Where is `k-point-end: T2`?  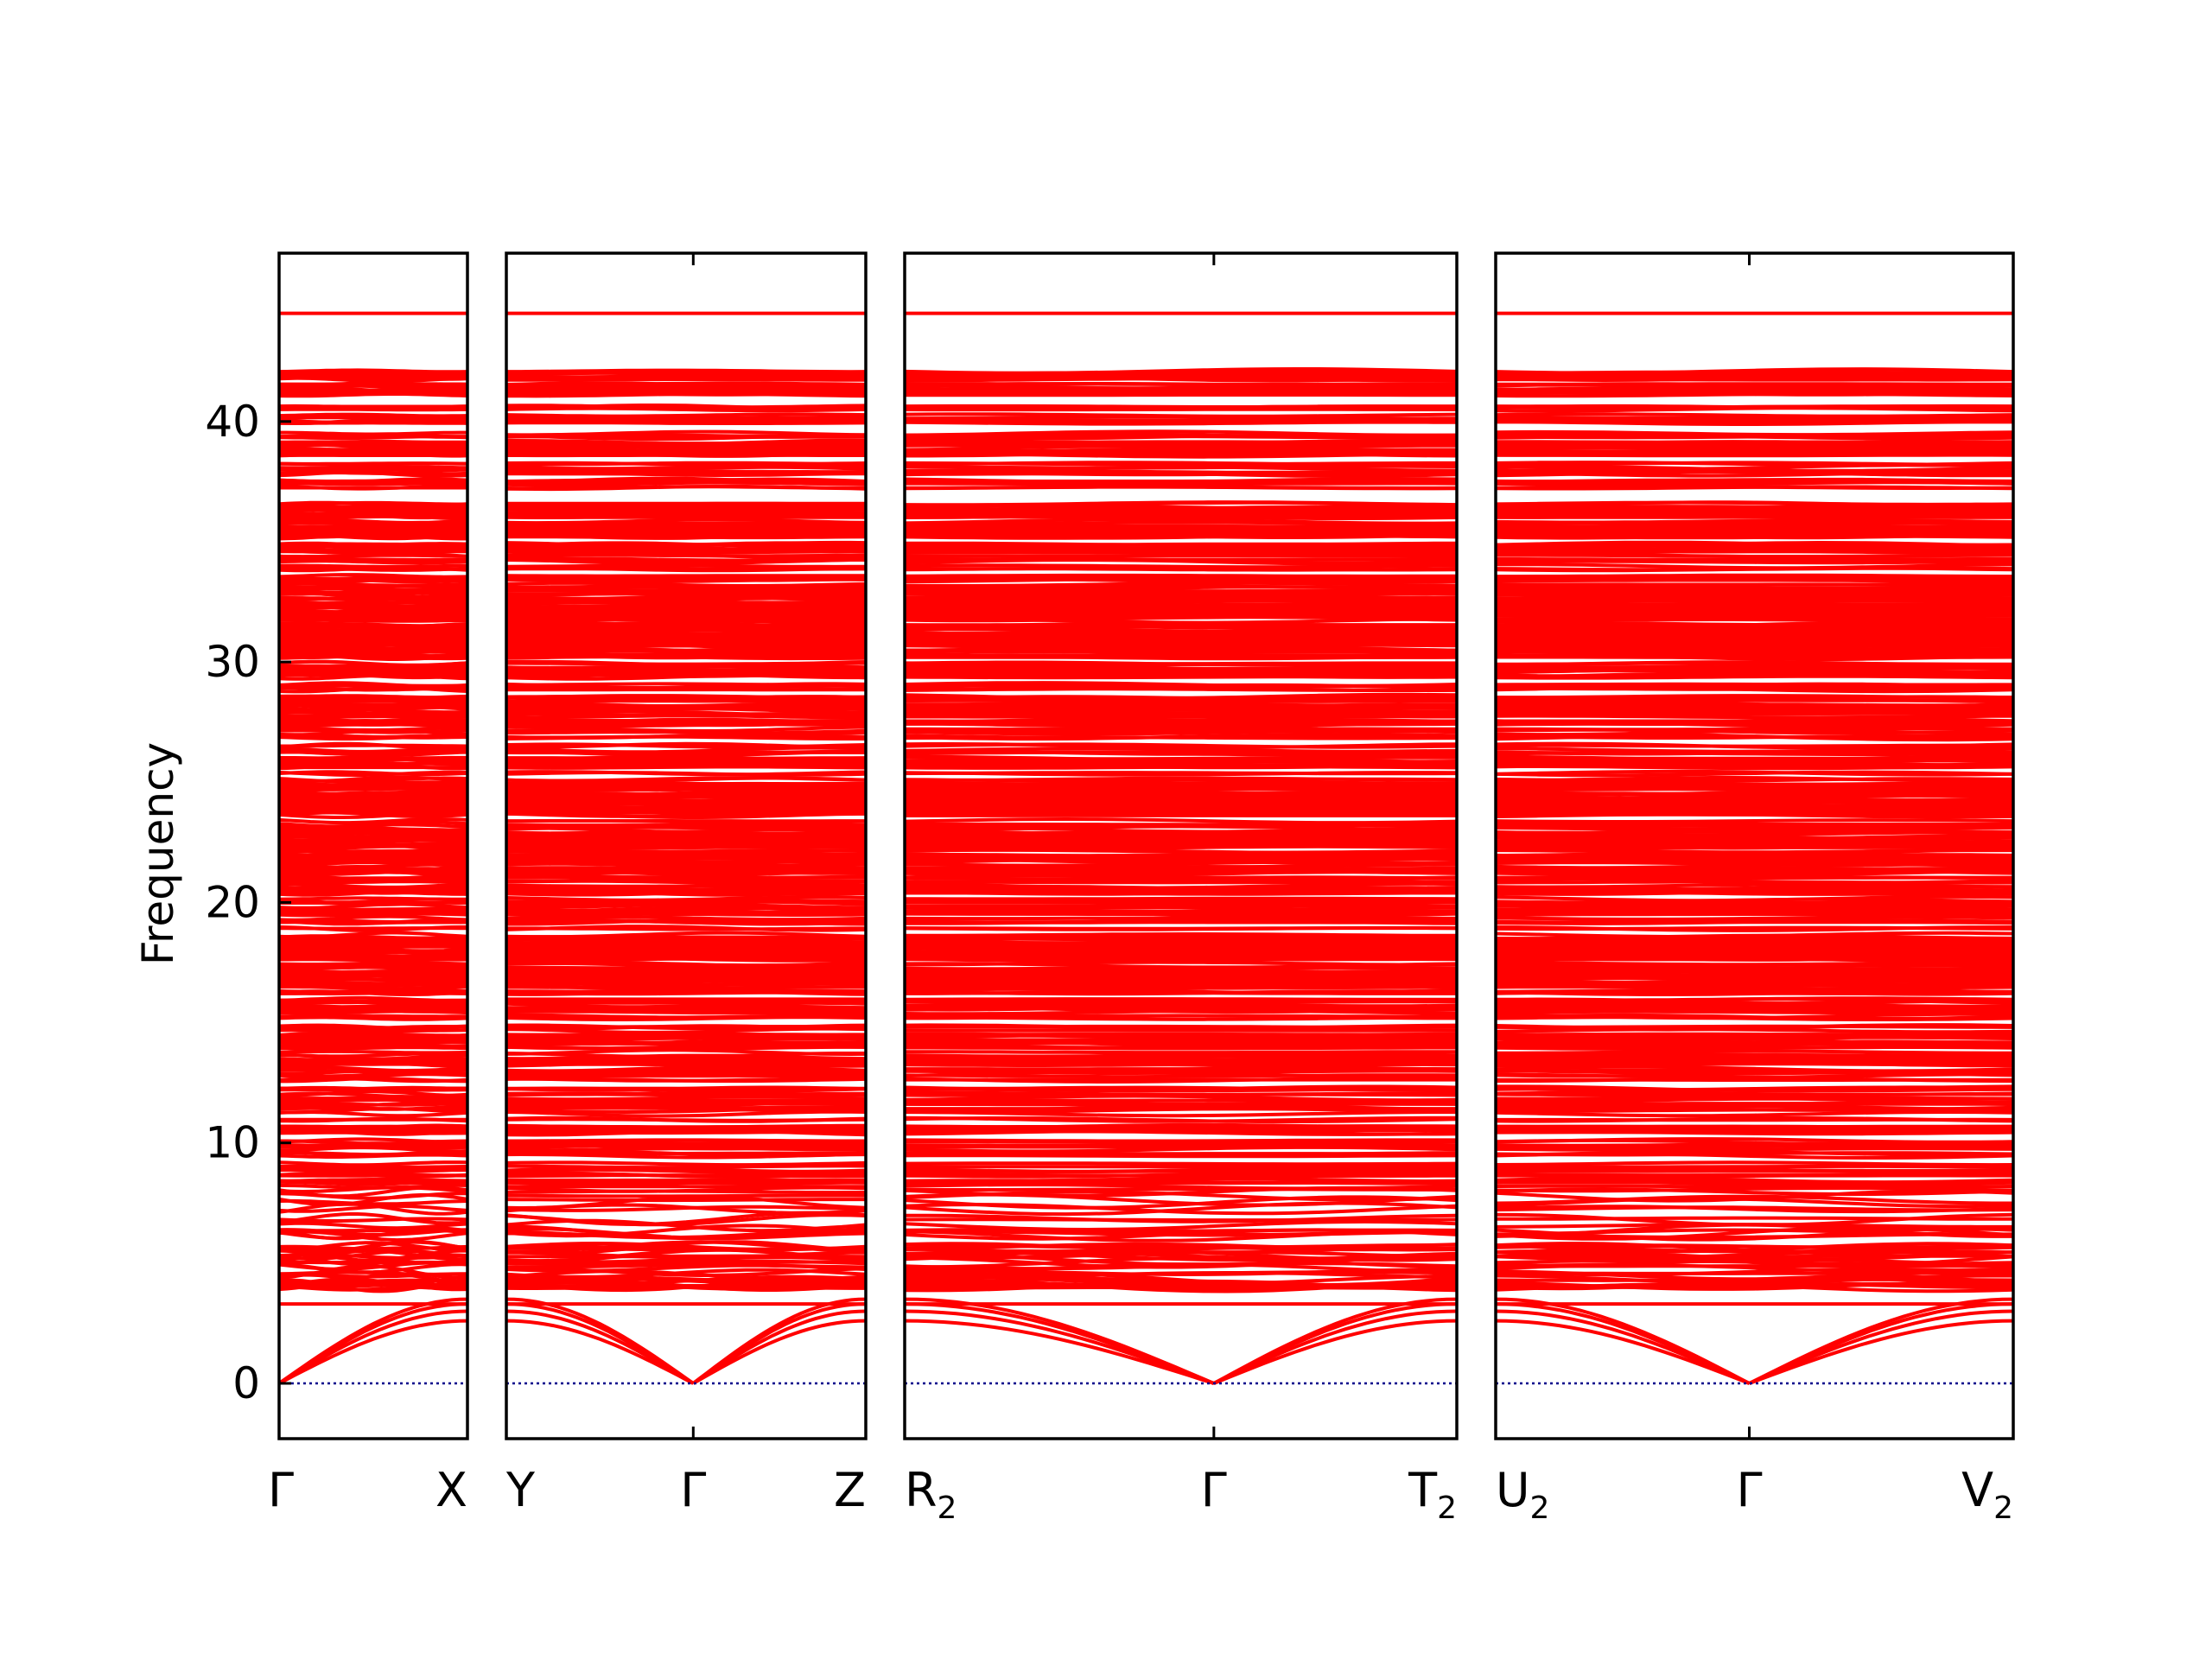 k-point-end: T2 is located at coordinates (1432, 1494).